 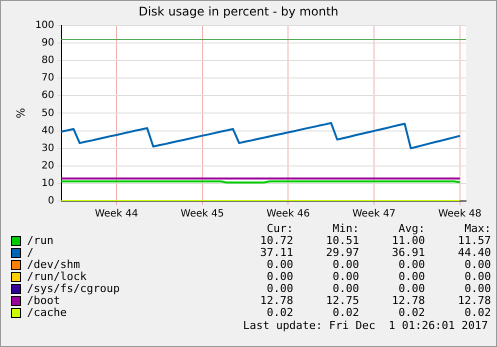 What do you see at coordinates (276, 240) in the screenshot?
I see `text: 10.72` at bounding box center [276, 240].